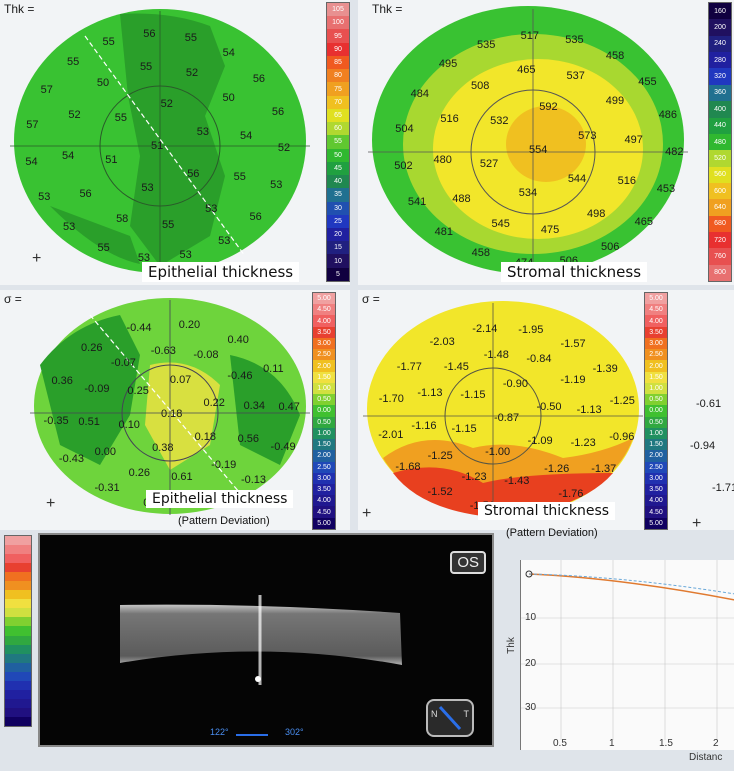 The height and width of the screenshot is (771, 734). I want to click on thickness-value: -1.19, so click(573, 379).